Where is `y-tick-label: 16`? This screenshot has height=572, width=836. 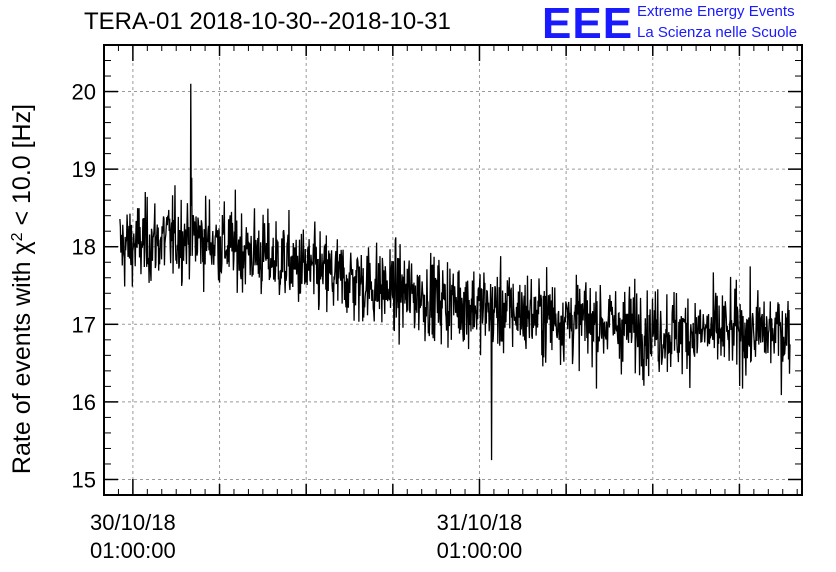
y-tick-label: 16 is located at coordinates (84, 402).